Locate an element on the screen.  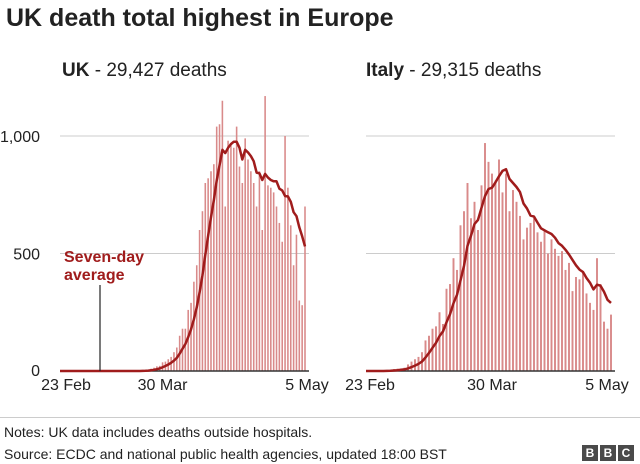
annotation-line-1: Seven-day is located at coordinates (104, 257).